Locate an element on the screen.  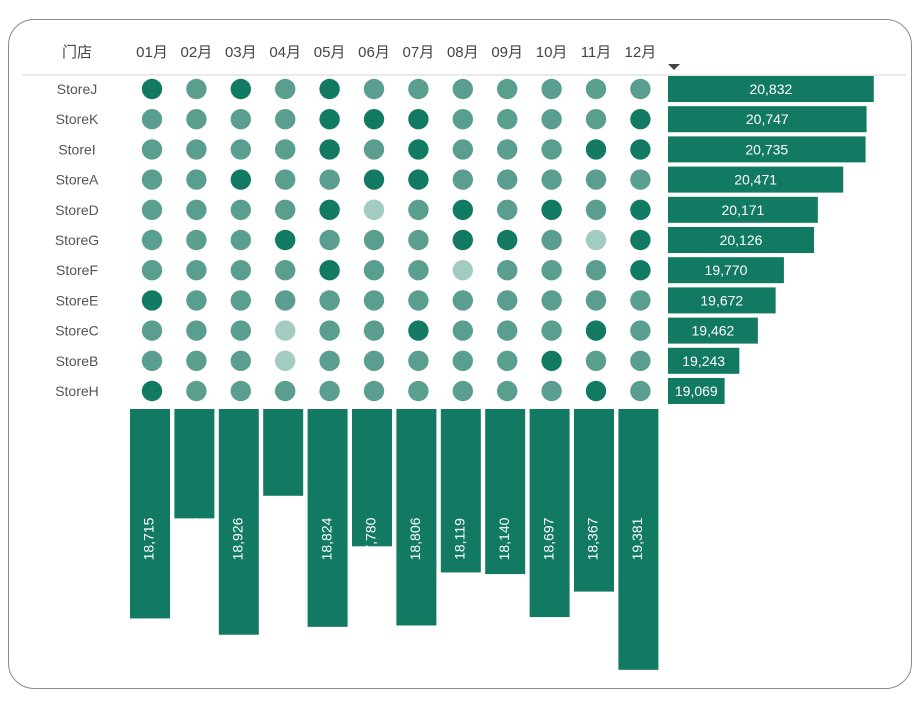
chevron-down-icon is located at coordinates (674, 67).